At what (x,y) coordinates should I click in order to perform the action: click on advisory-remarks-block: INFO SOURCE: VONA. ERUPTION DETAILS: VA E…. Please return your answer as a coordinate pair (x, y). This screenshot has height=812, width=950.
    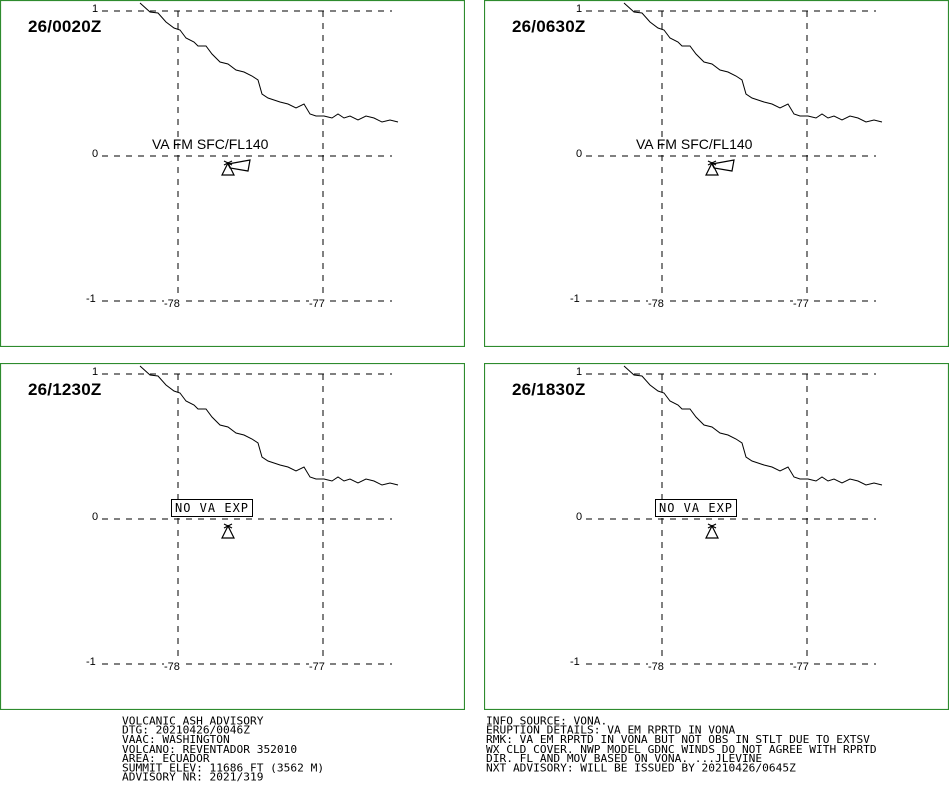
    Looking at the image, I should click on (681, 745).